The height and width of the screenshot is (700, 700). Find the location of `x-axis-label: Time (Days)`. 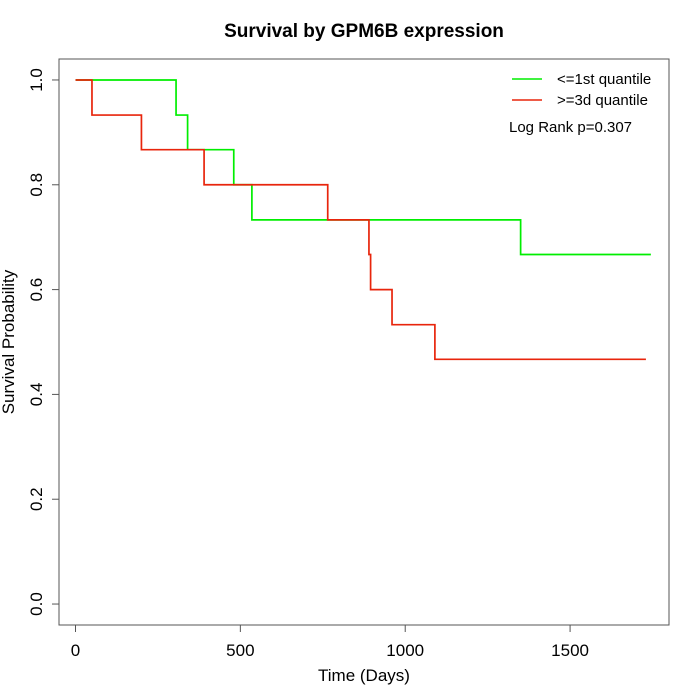

x-axis-label: Time (Days) is located at coordinates (364, 675).